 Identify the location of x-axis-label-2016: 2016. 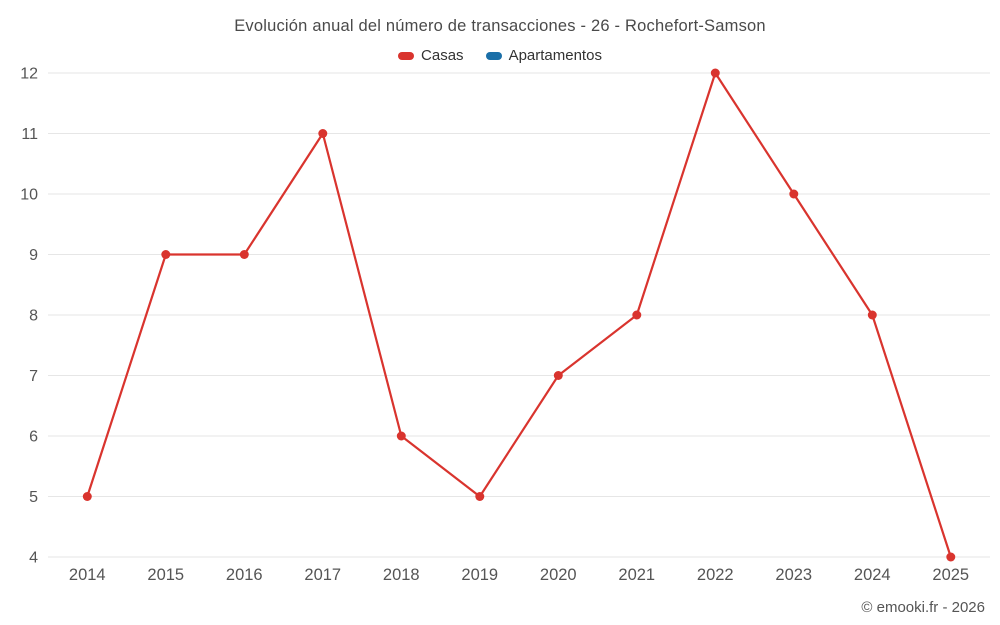
(244, 575).